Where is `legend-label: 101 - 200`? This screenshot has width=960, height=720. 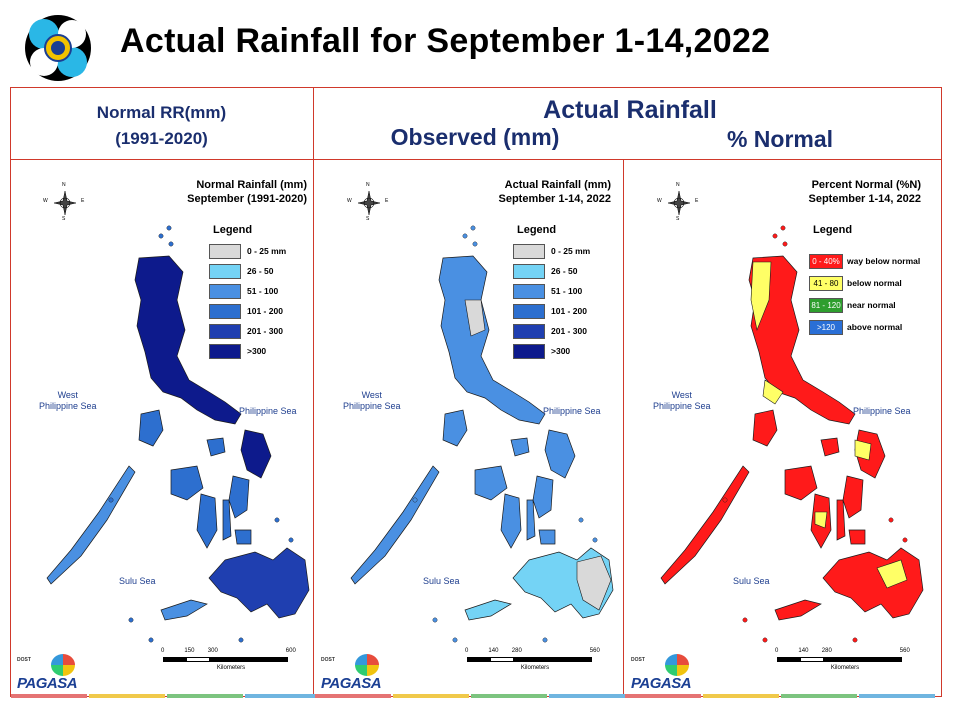 legend-label: 101 - 200 is located at coordinates (265, 311).